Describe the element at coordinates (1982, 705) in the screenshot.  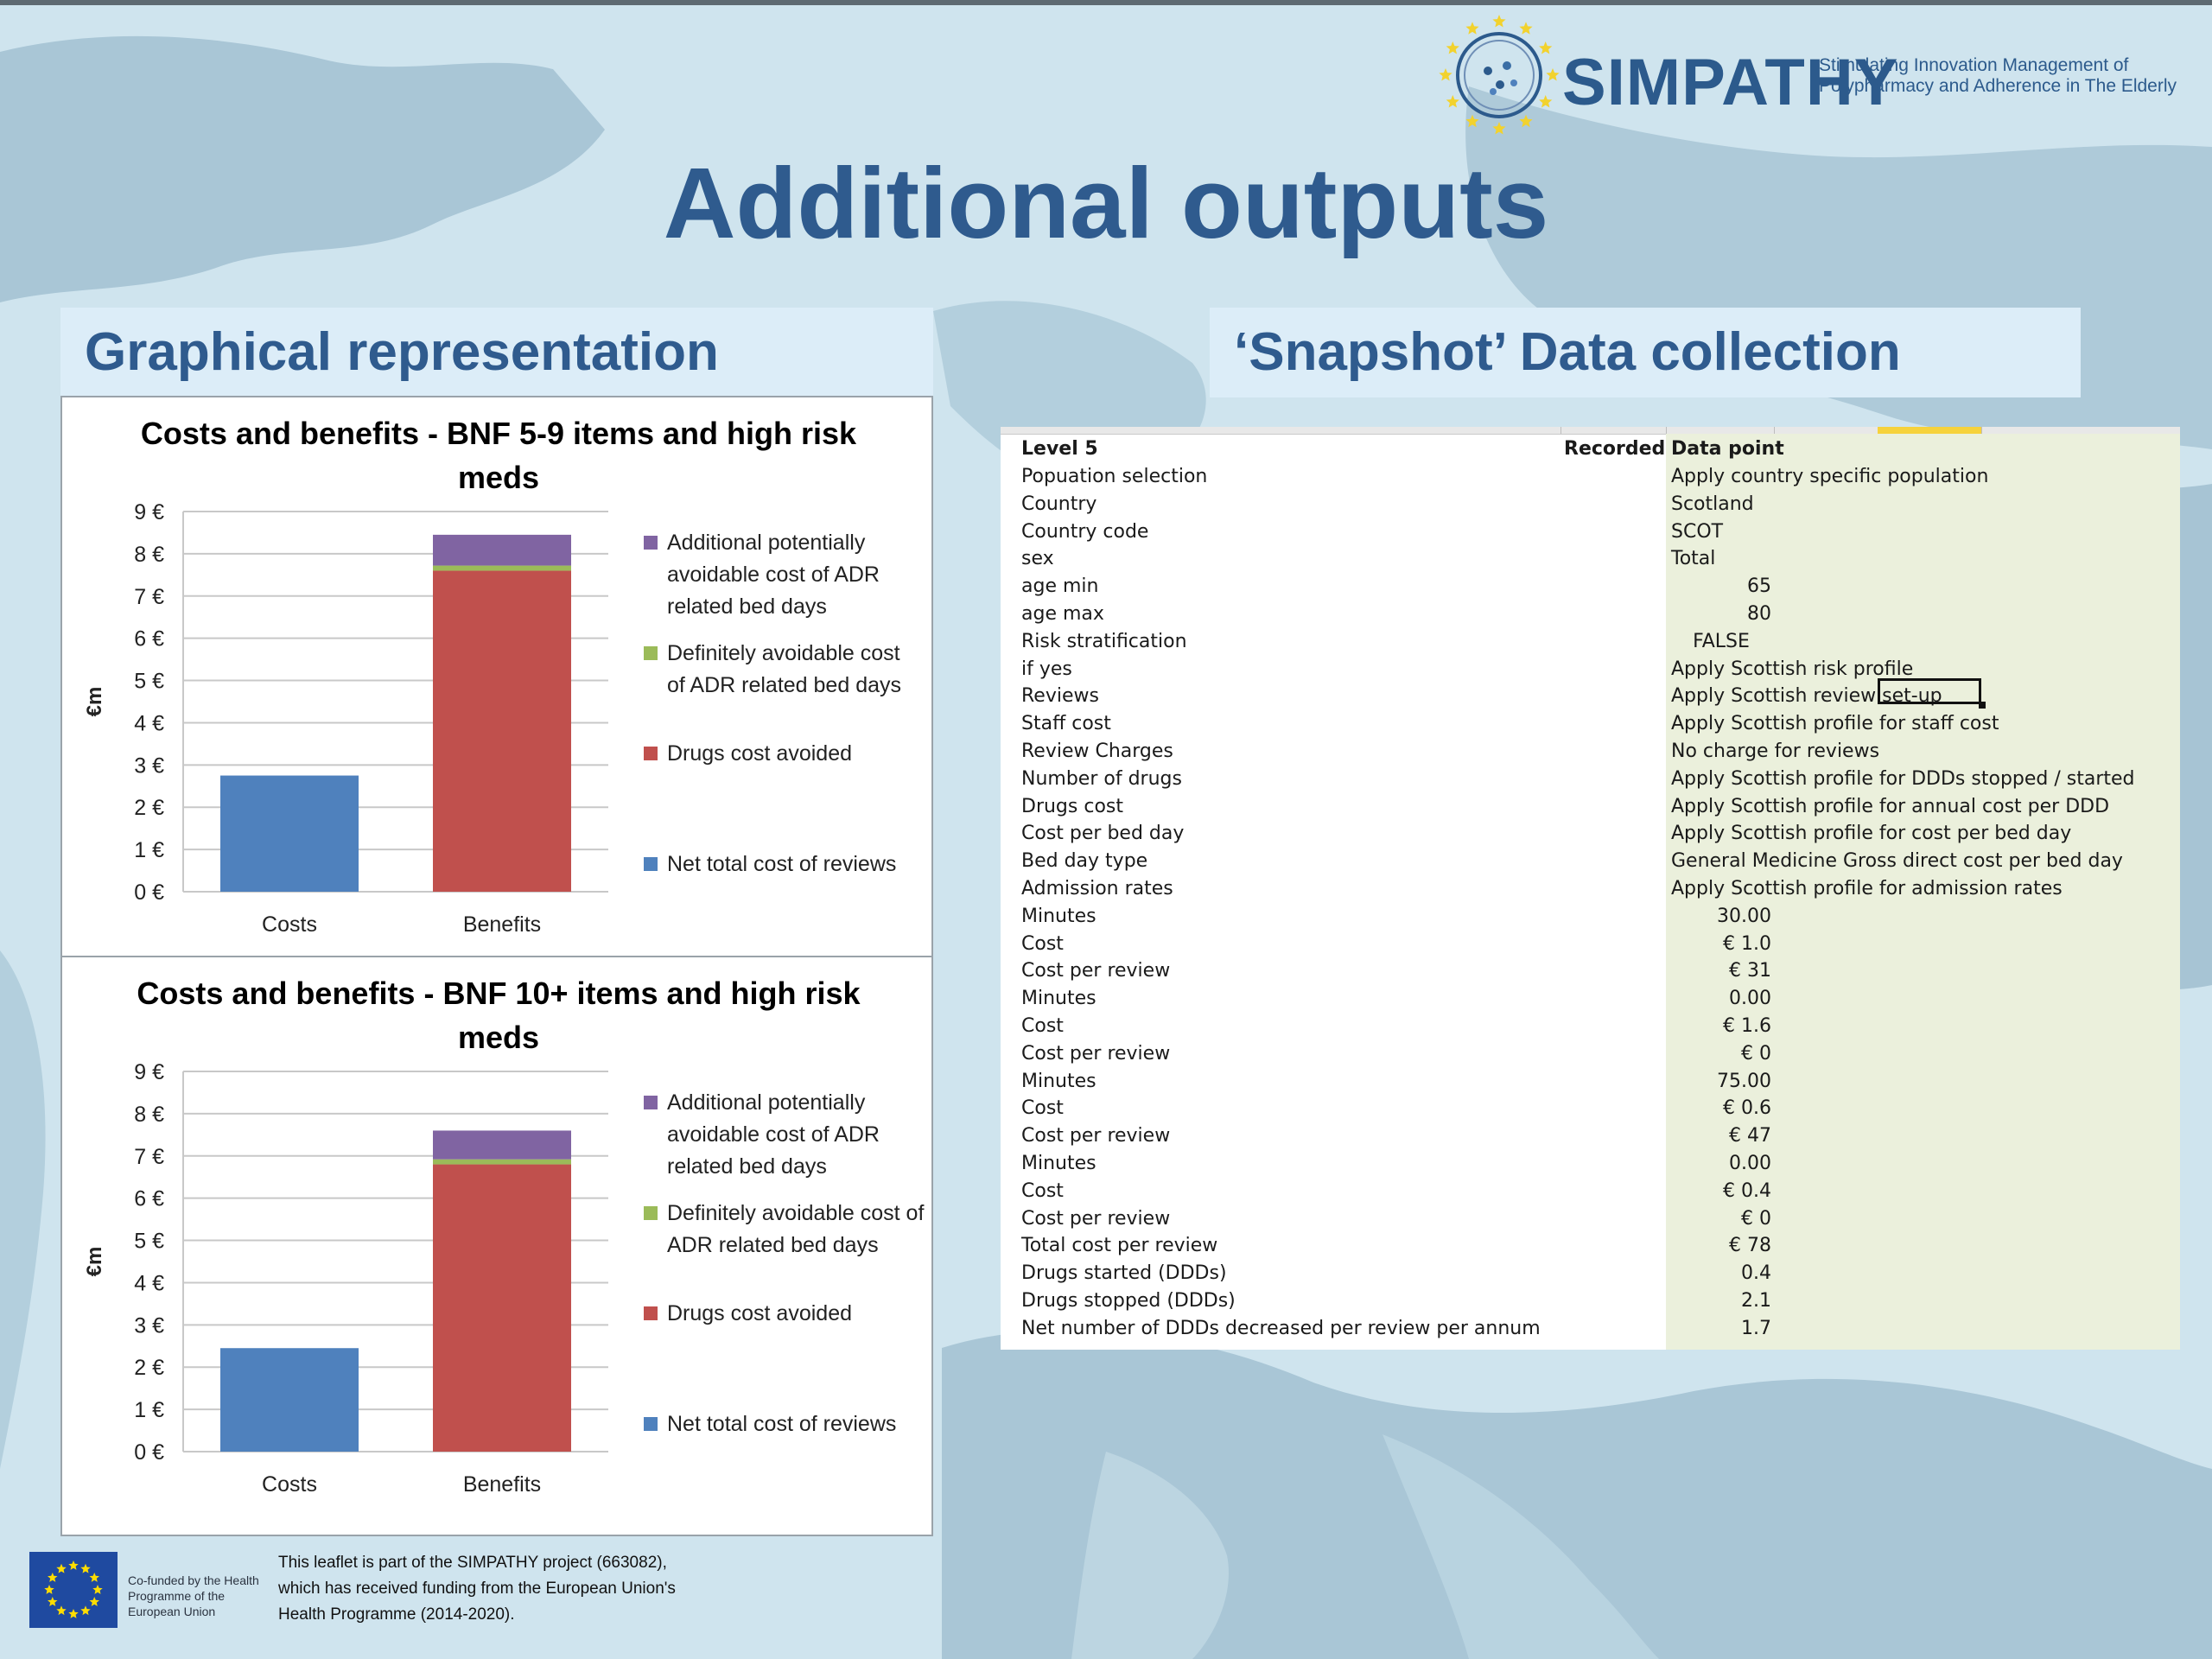
I see `fill-handle` at that location.